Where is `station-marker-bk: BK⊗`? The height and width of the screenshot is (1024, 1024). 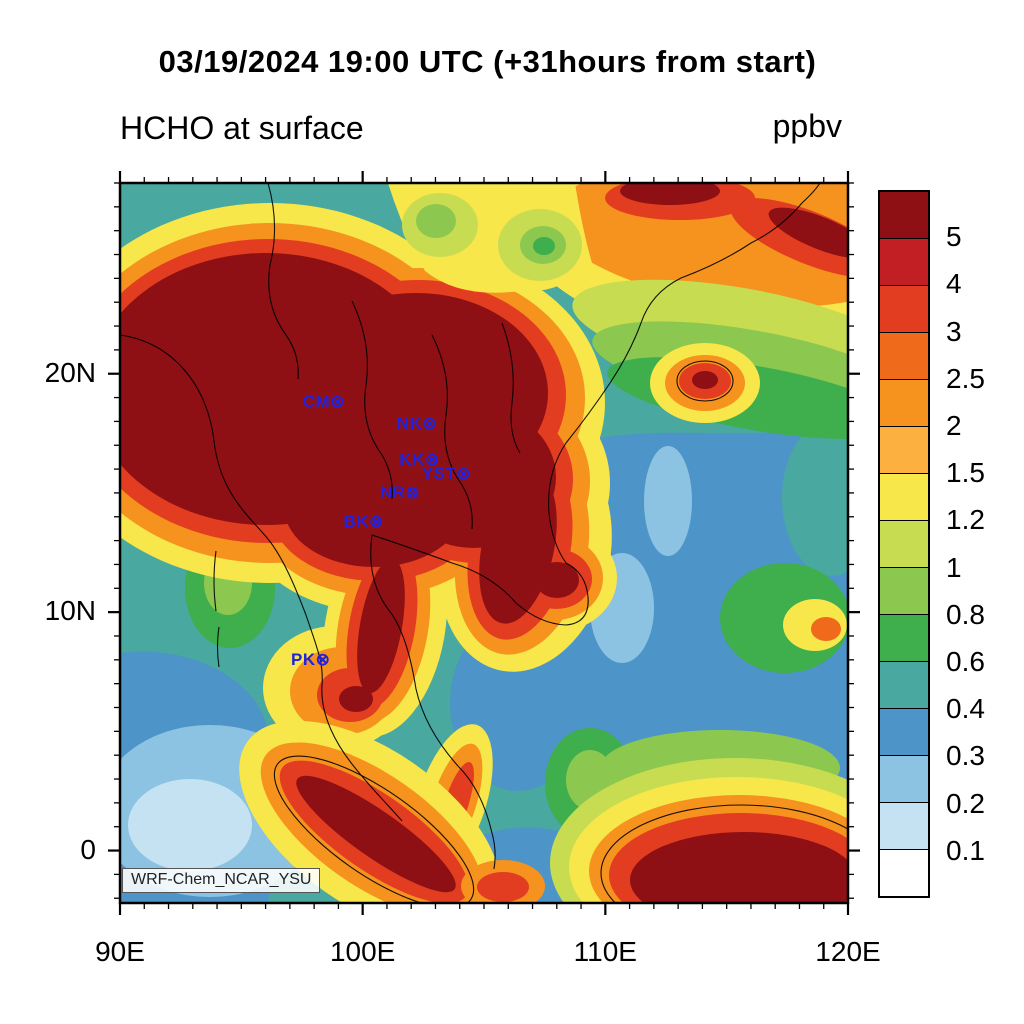 station-marker-bk: BK⊗ is located at coordinates (363, 521).